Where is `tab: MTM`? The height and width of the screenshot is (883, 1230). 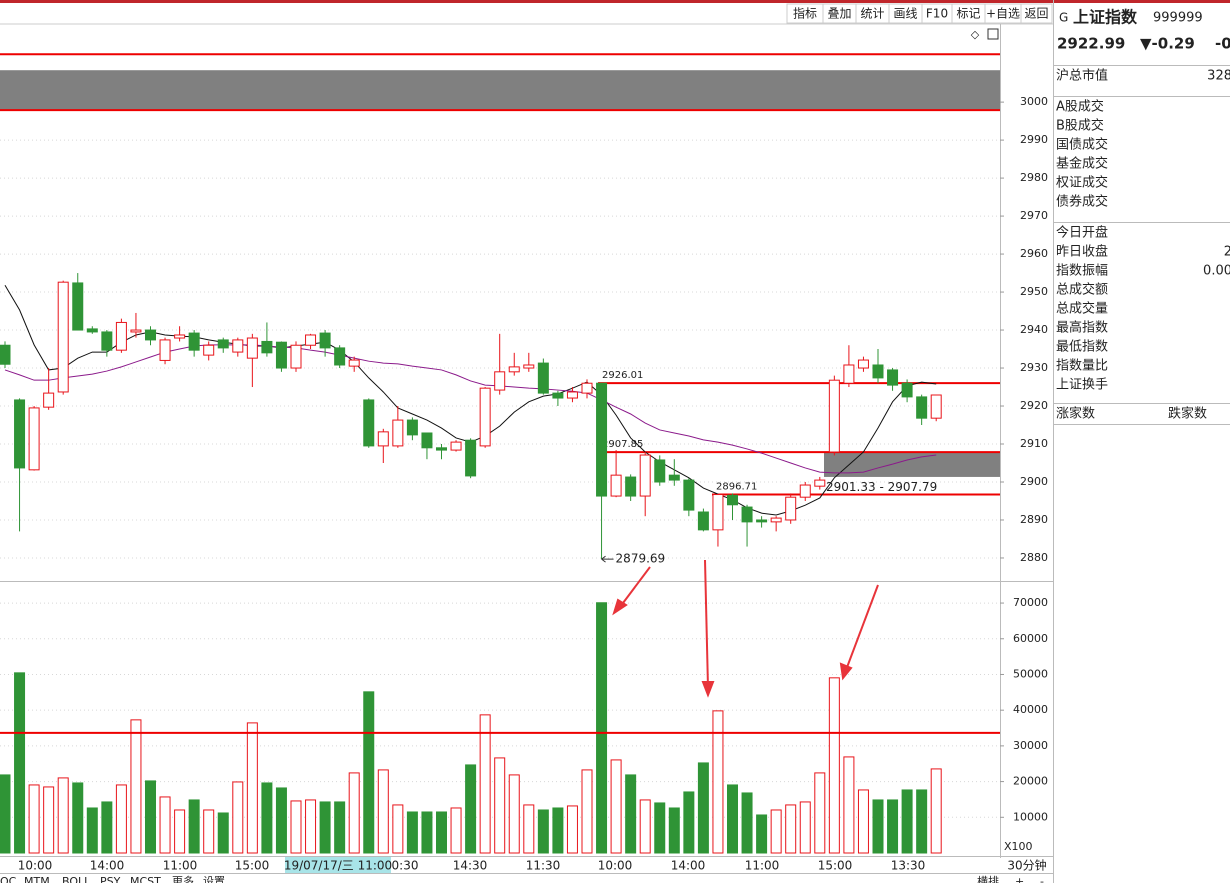 tab: MTM is located at coordinates (37, 879).